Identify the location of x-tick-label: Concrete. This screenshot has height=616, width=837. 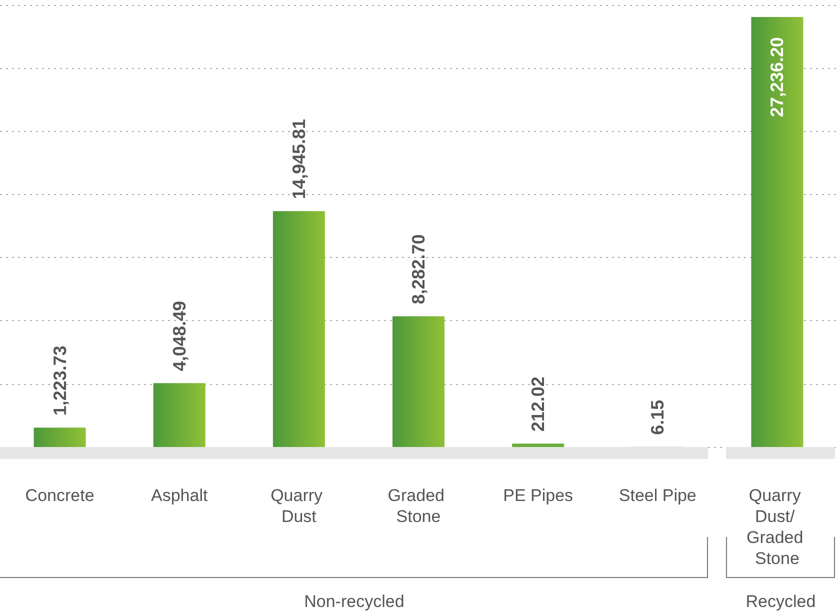
(59, 495).